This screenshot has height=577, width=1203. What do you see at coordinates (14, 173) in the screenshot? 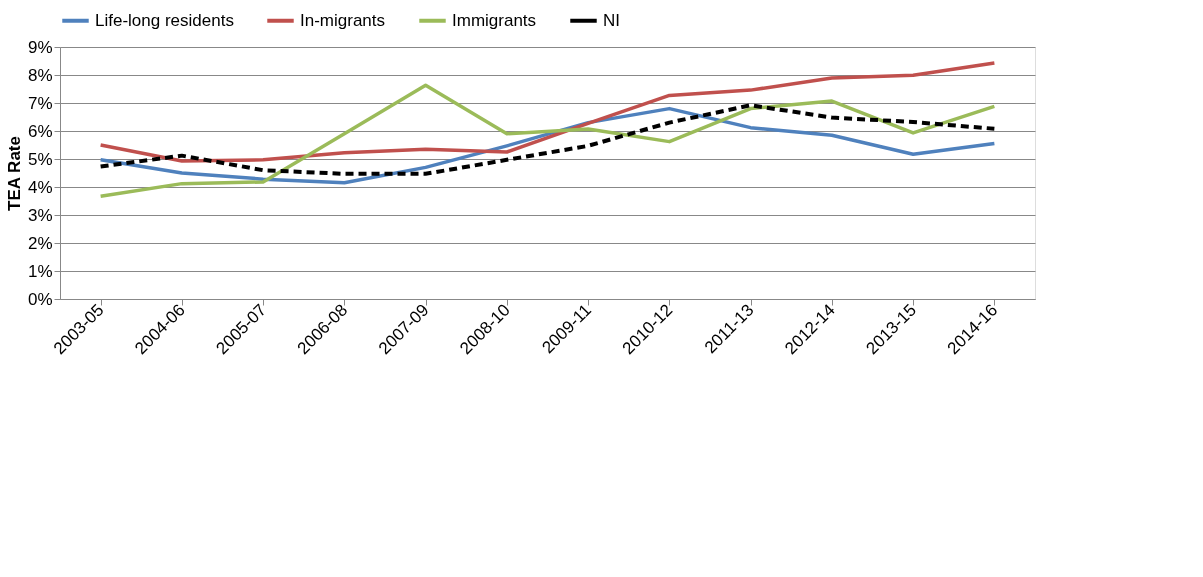
I see `y-axis-title: TEA Rate` at bounding box center [14, 173].